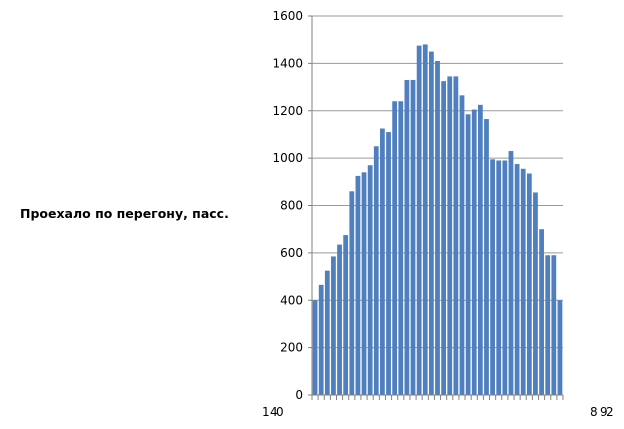 The width and height of the screenshot is (624, 429). Describe the element at coordinates (438, 412) in the screenshot. I see `x-tick-labels: 1 40 8 92` at that location.